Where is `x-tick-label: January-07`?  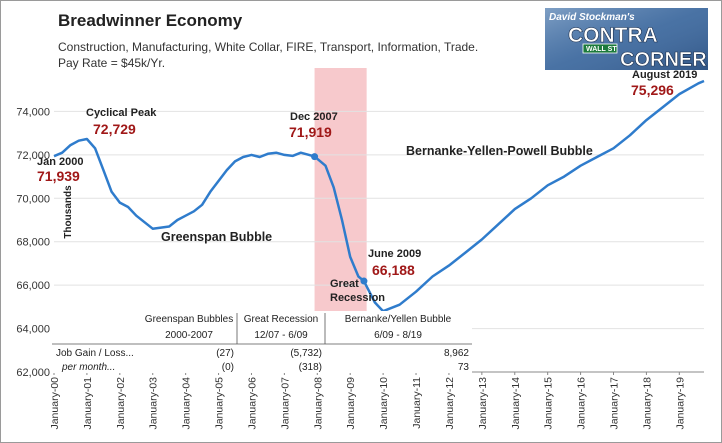
x-tick-label: January-07 is located at coordinates (285, 403).